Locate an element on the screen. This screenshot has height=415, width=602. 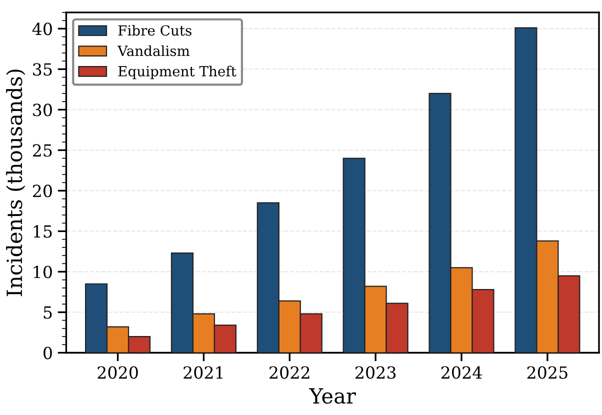
x-tick-label: 2024 is located at coordinates (461, 372).